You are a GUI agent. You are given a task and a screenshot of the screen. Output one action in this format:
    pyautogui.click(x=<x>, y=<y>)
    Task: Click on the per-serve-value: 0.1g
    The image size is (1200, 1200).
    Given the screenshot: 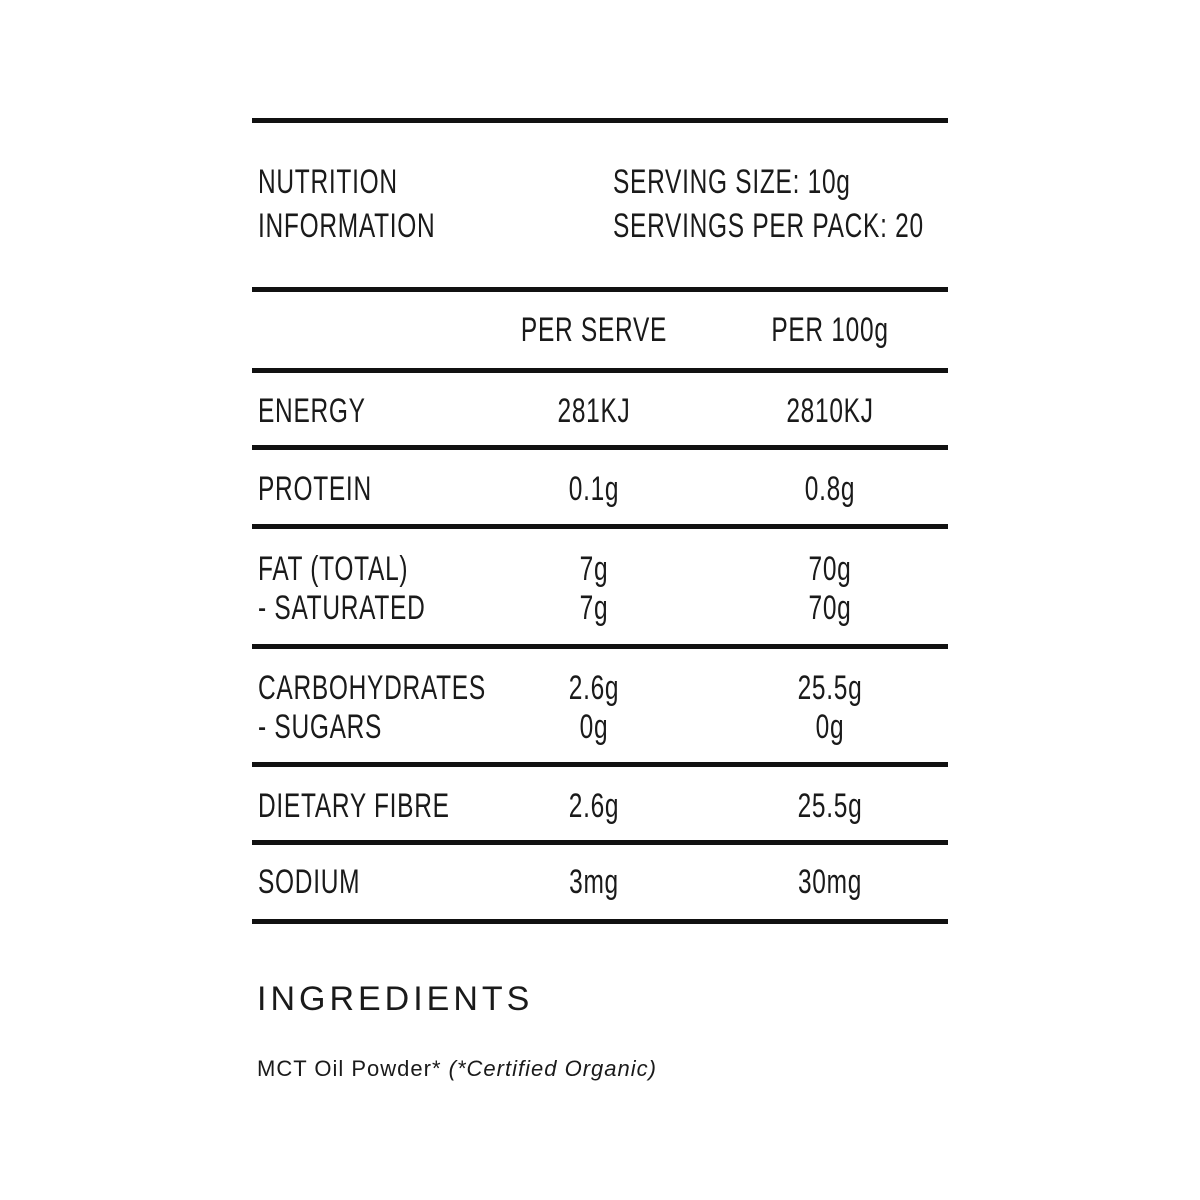 What is the action you would take?
    pyautogui.click(x=594, y=489)
    